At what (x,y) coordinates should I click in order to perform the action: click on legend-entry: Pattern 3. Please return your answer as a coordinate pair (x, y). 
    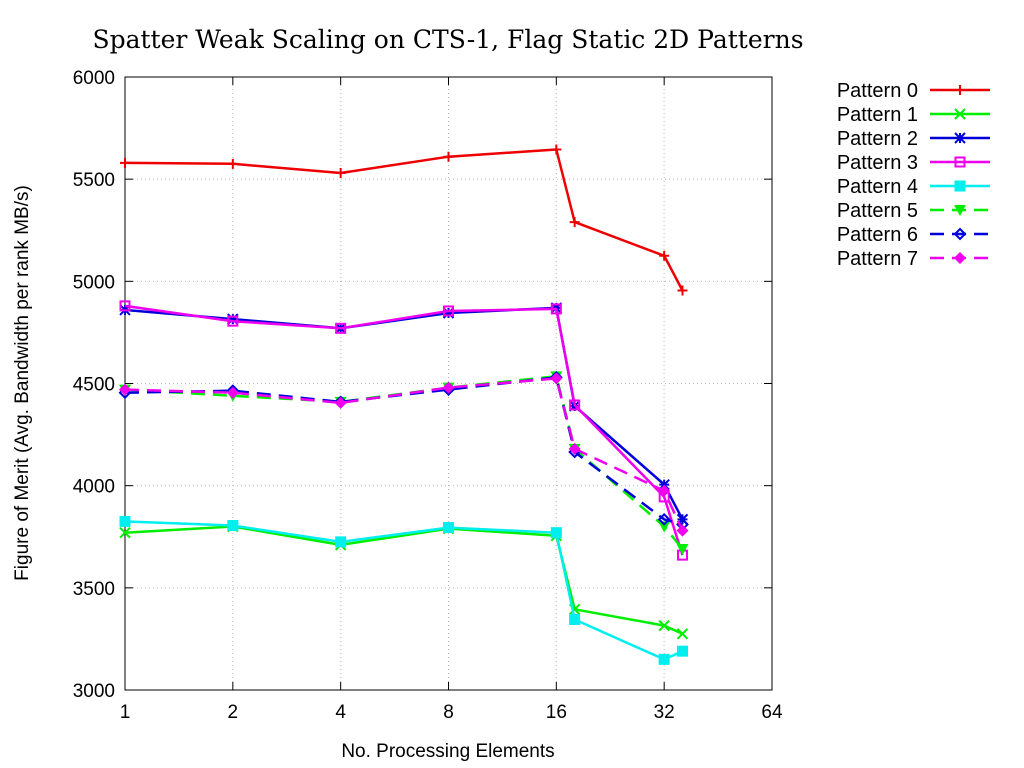
    Looking at the image, I should click on (913, 163).